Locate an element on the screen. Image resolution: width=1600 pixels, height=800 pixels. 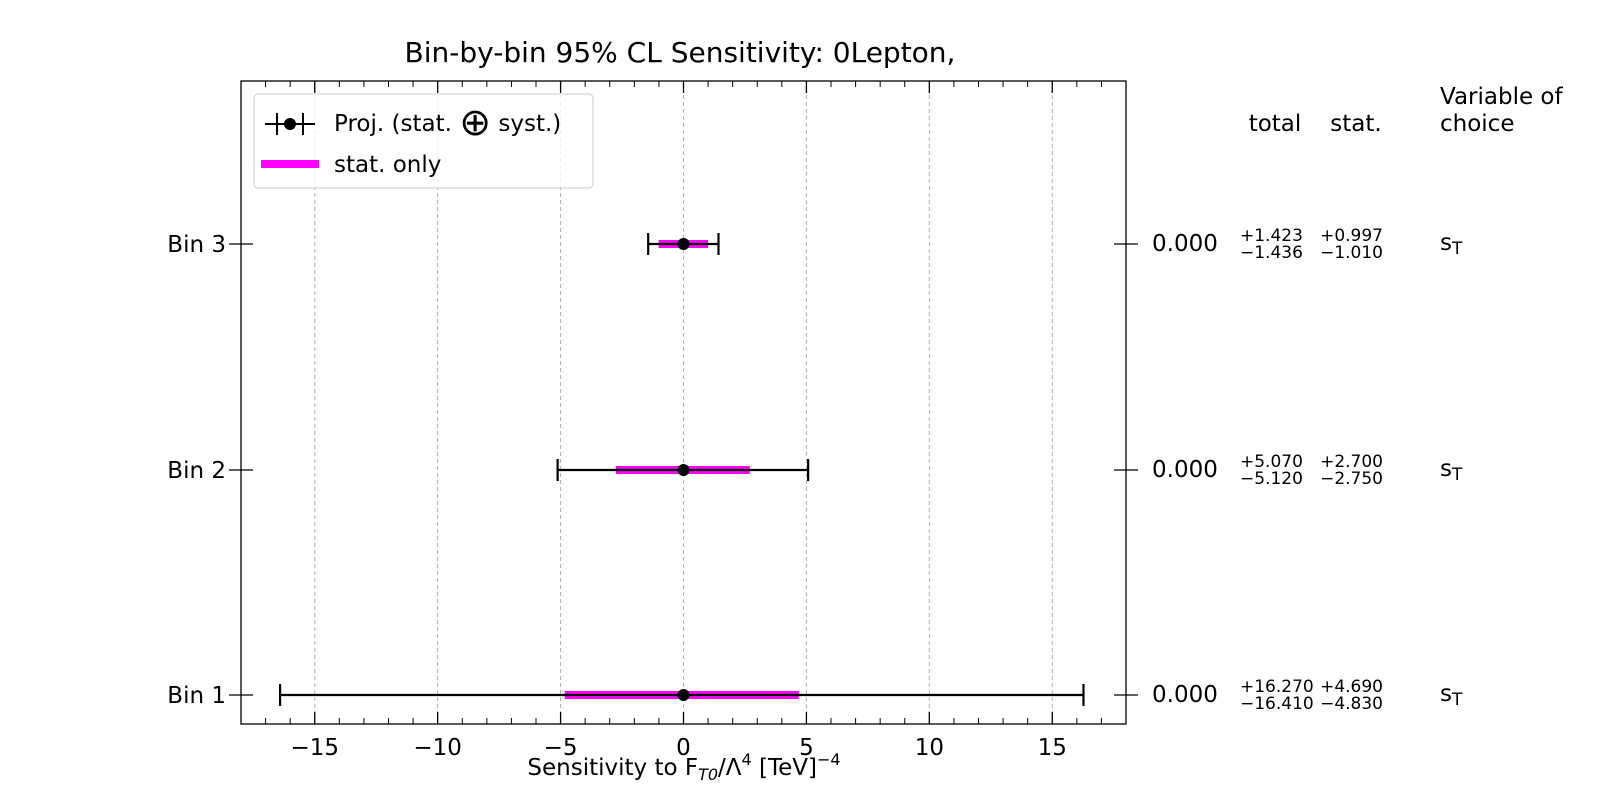
total-up-text: +16.270 is located at coordinates (1277, 687).